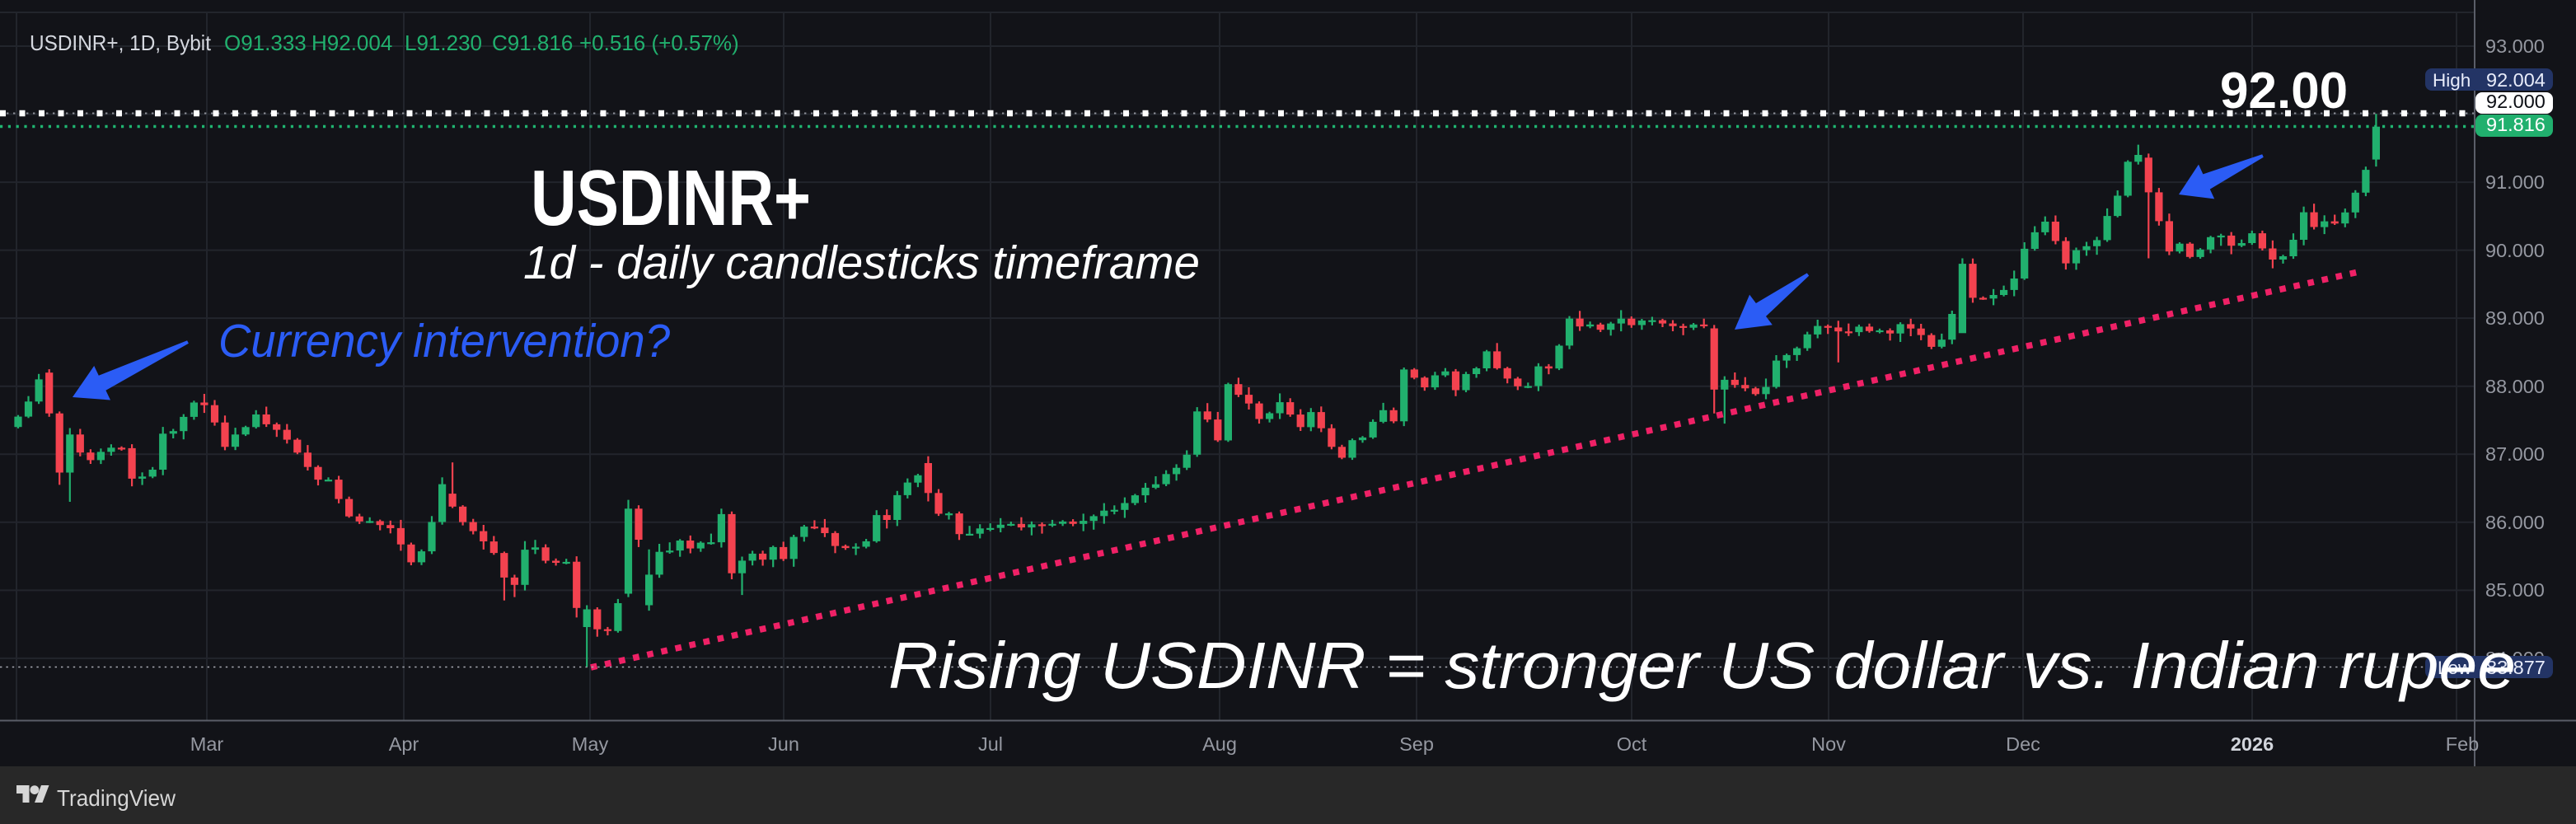 This screenshot has width=2576, height=824. Describe the element at coordinates (265, 42) in the screenshot. I see `svg-text: O91.333` at that location.